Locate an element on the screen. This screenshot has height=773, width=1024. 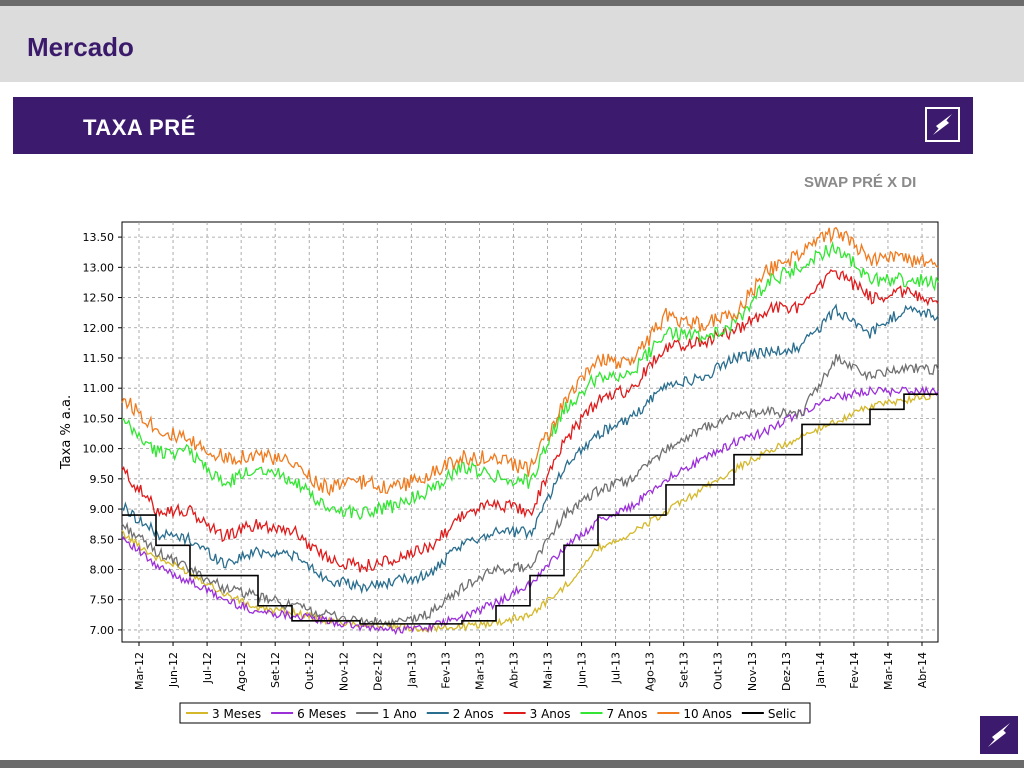
y-tick-label: 7.50 is located at coordinates (102, 600).